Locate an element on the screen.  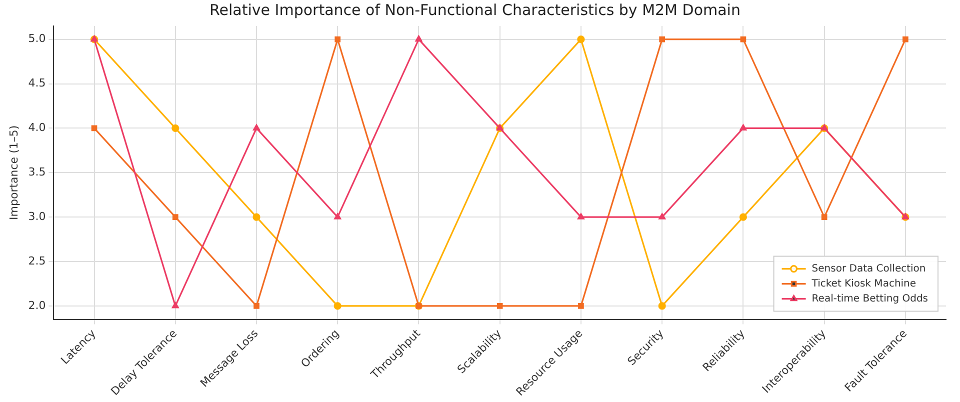
y-tick-label: 3.0 is located at coordinates (37, 216).